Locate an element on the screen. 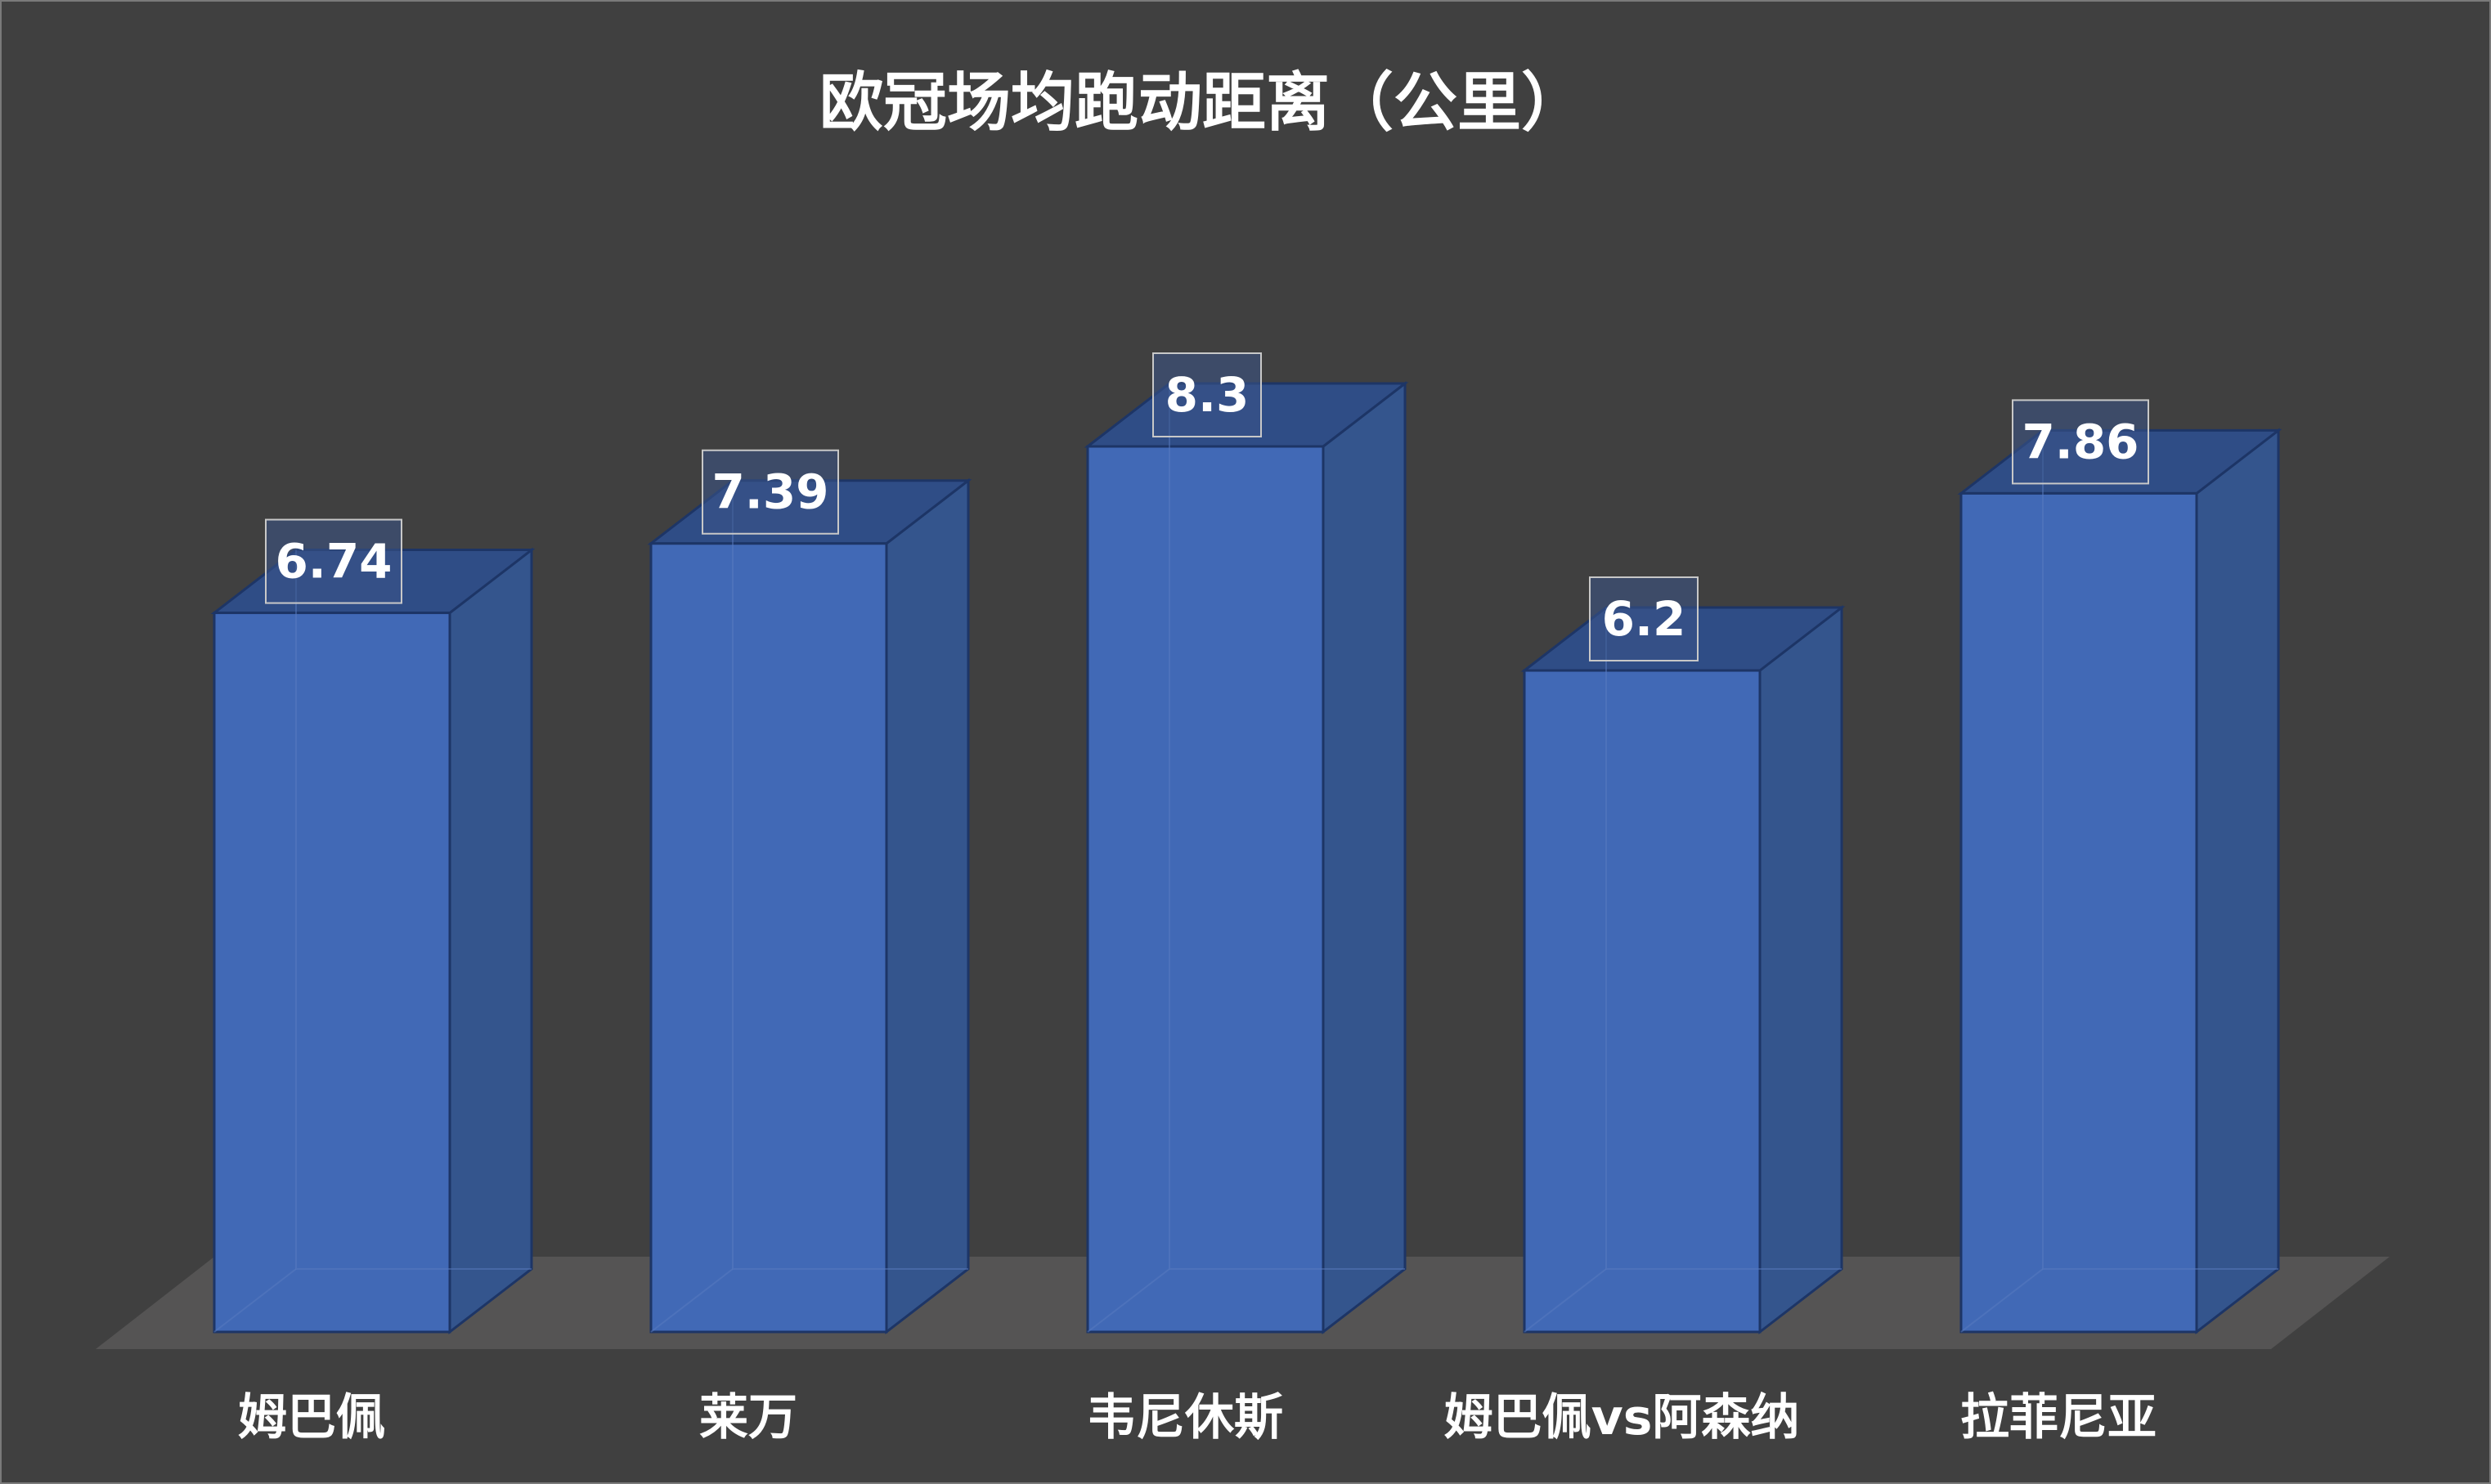 Image resolution: width=2491 pixels, height=1484 pixels. data-label: 7.39 is located at coordinates (769, 492).